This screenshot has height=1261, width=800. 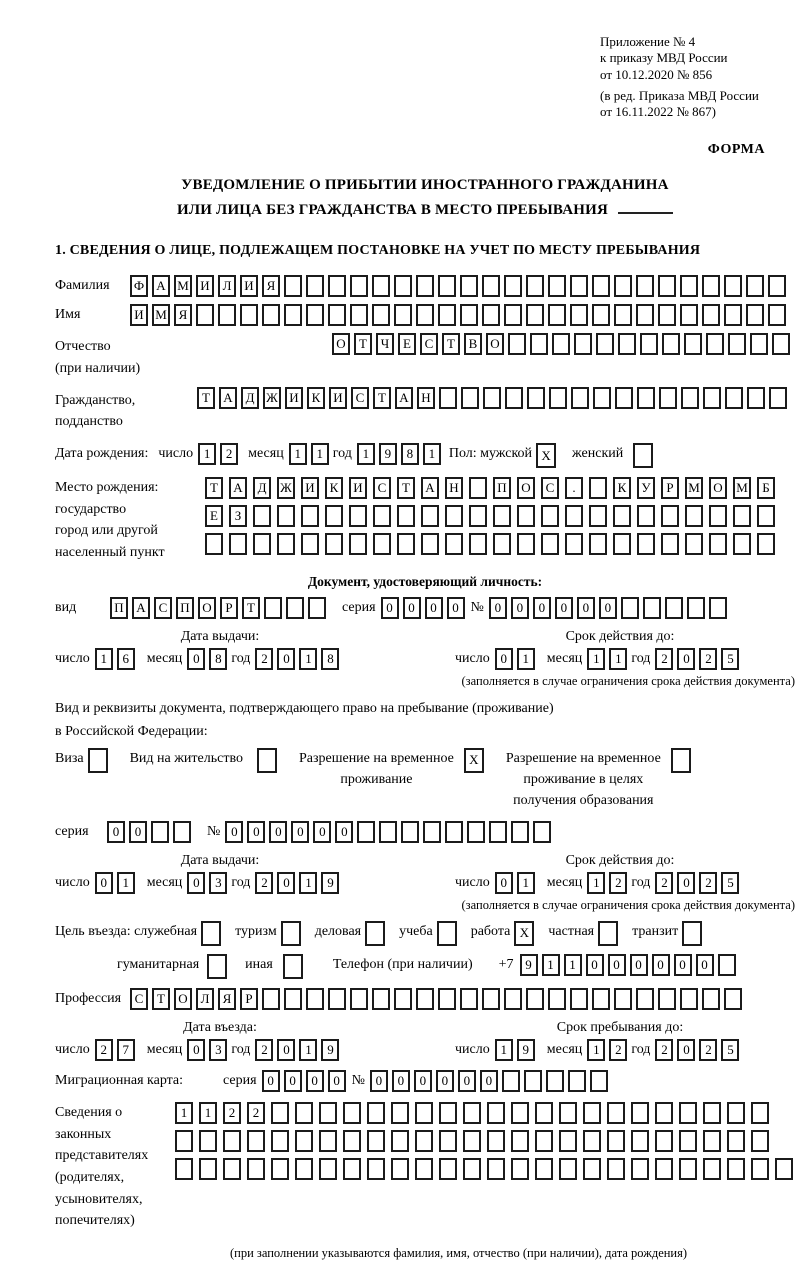 I want to click on form-cell: 7, so click(x=125, y=1049).